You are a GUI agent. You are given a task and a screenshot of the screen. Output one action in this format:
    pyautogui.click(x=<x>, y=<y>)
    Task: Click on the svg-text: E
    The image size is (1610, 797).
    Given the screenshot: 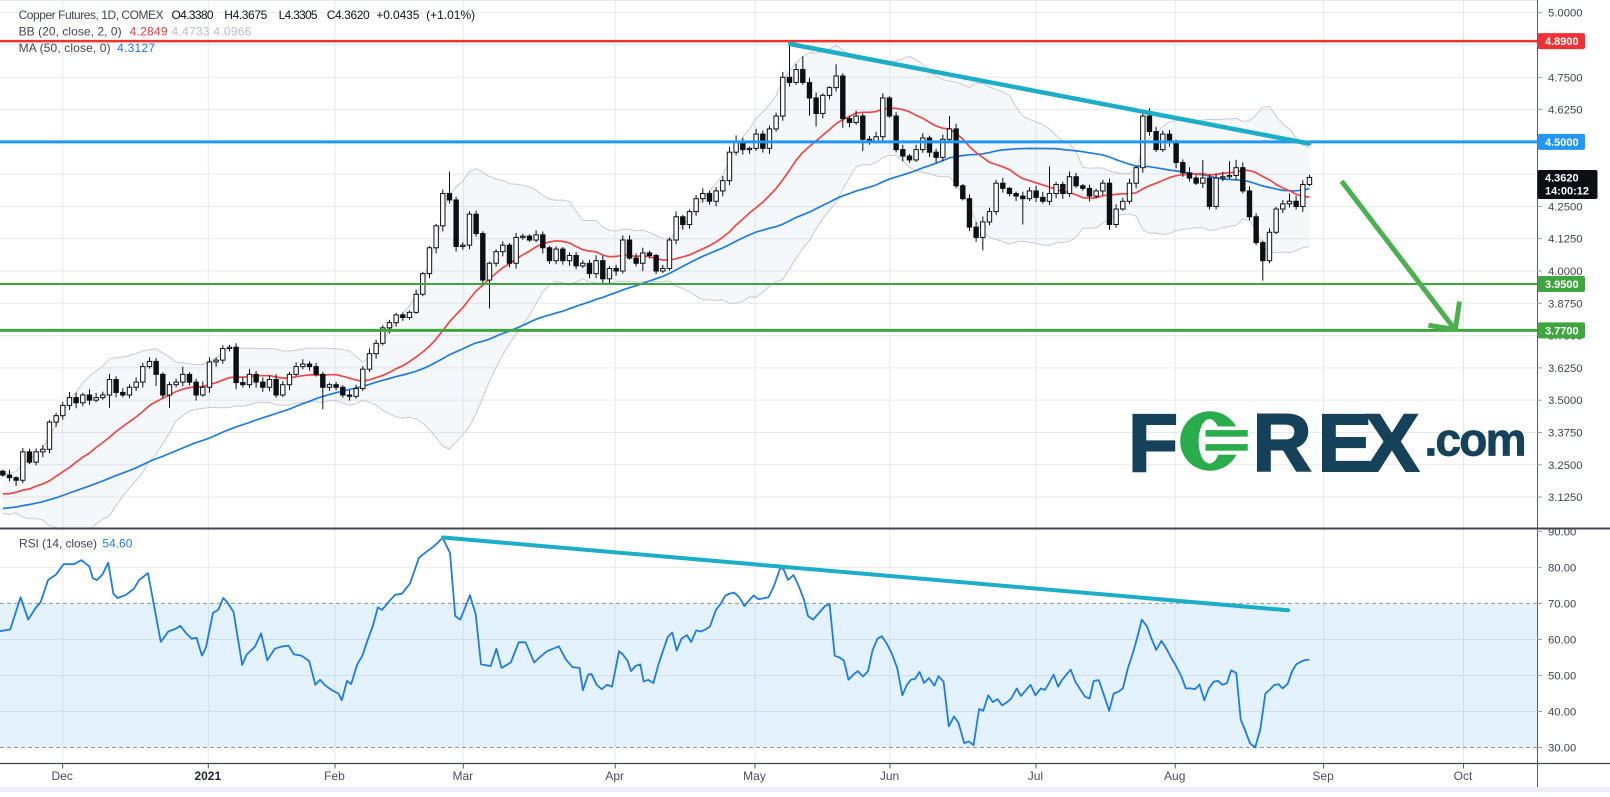 What is the action you would take?
    pyautogui.click(x=1345, y=443)
    